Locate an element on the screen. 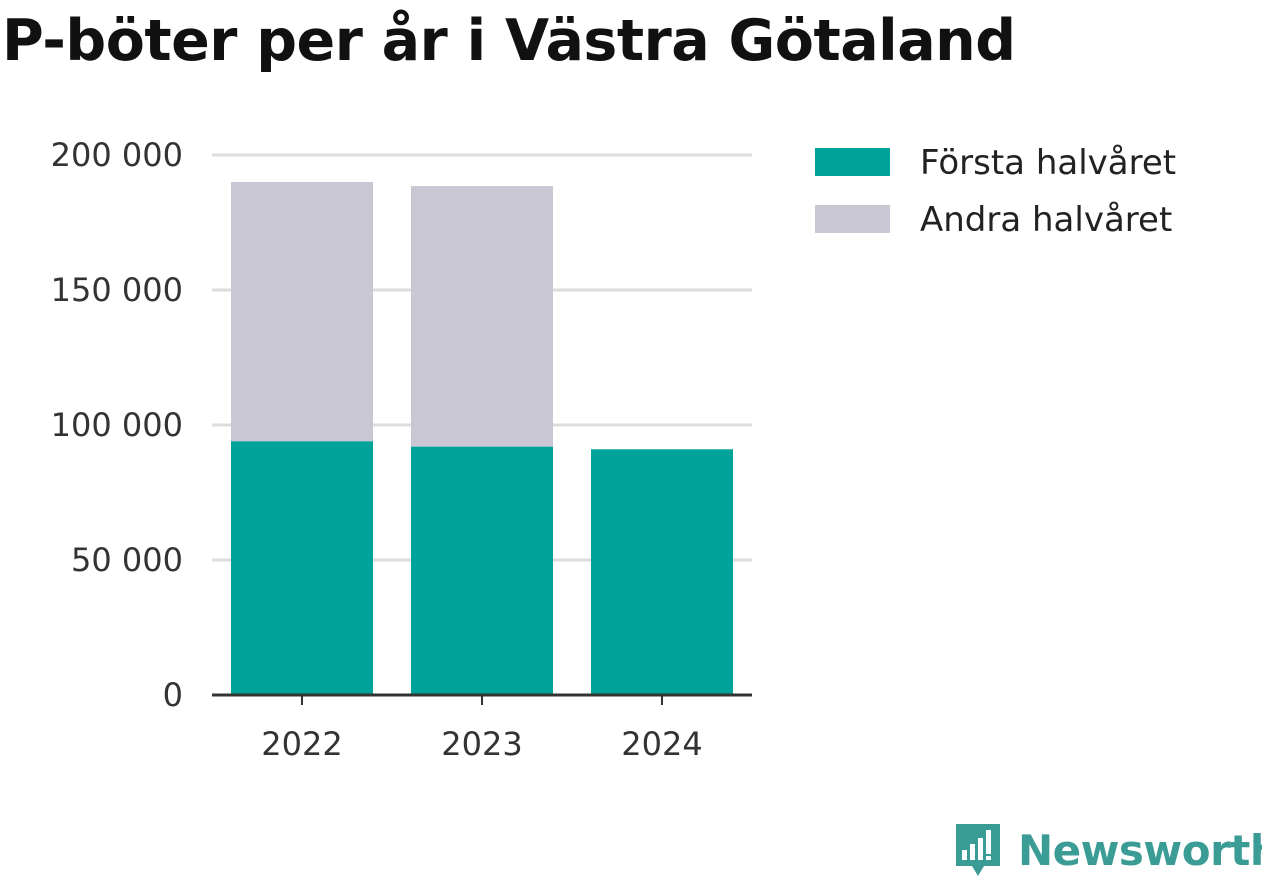  x-tick-label: 2024 is located at coordinates (661, 744).